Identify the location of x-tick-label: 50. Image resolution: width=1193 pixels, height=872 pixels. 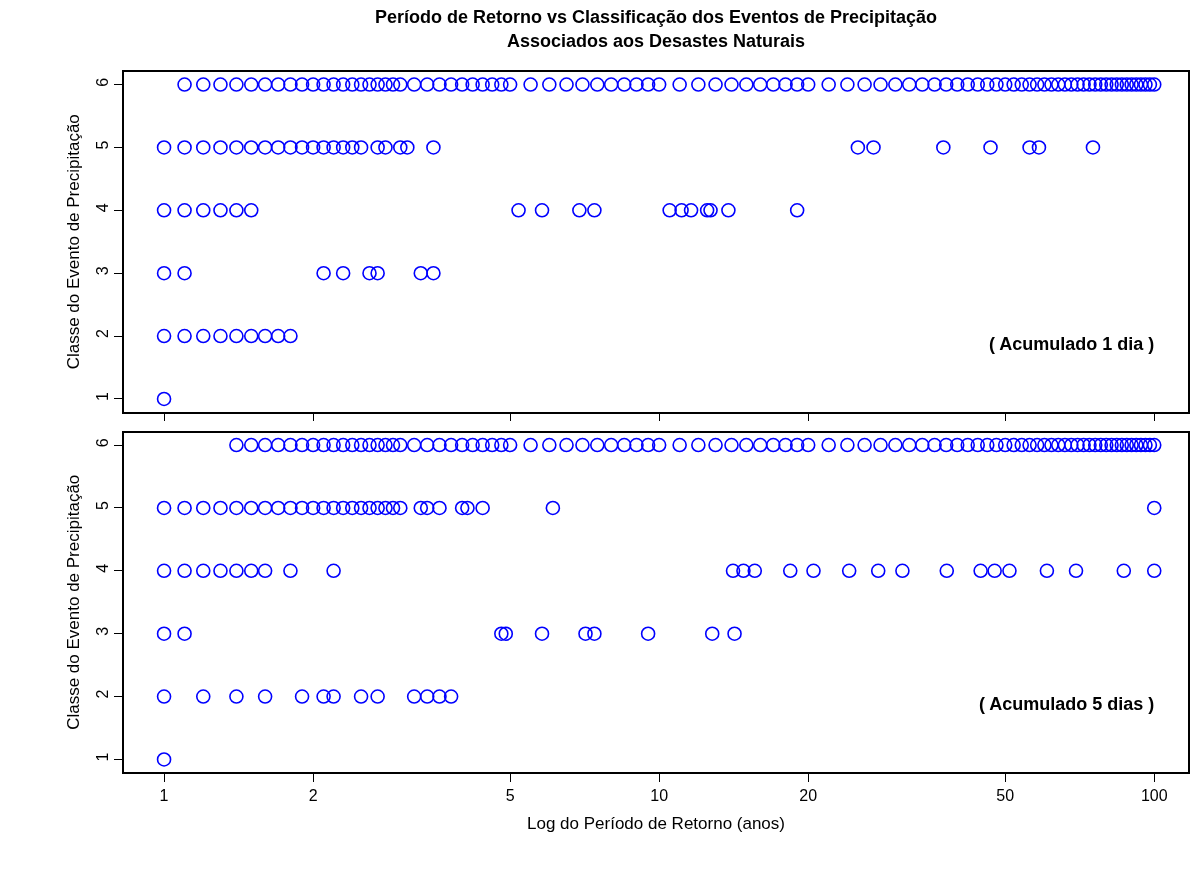
(1005, 795).